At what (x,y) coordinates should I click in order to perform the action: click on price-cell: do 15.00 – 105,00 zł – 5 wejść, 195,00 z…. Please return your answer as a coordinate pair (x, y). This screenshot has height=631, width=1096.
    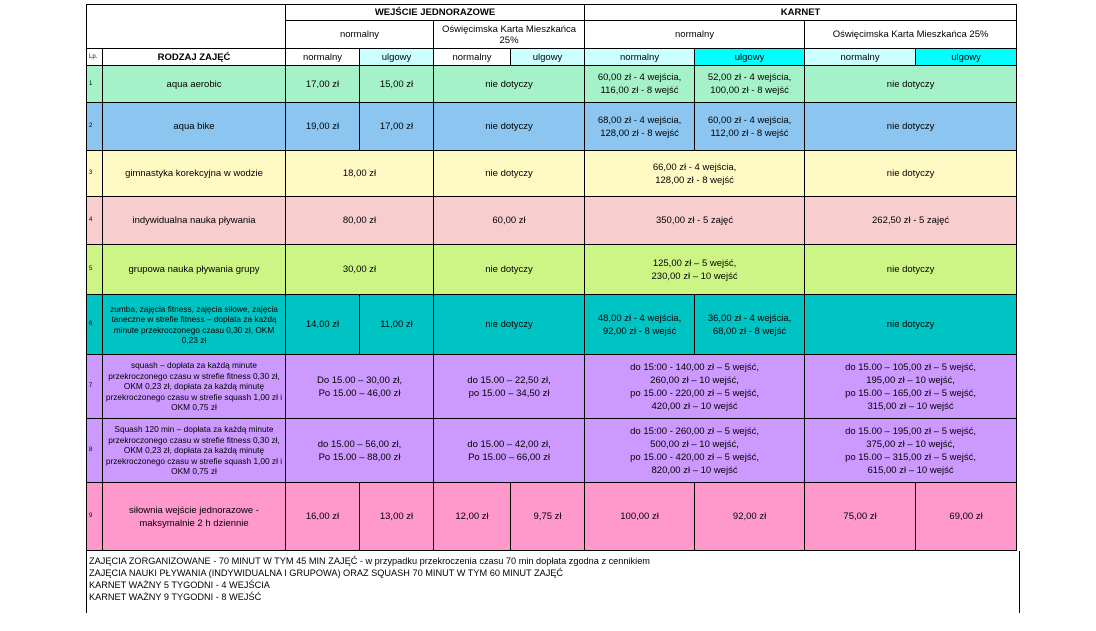
    Looking at the image, I should click on (911, 386).